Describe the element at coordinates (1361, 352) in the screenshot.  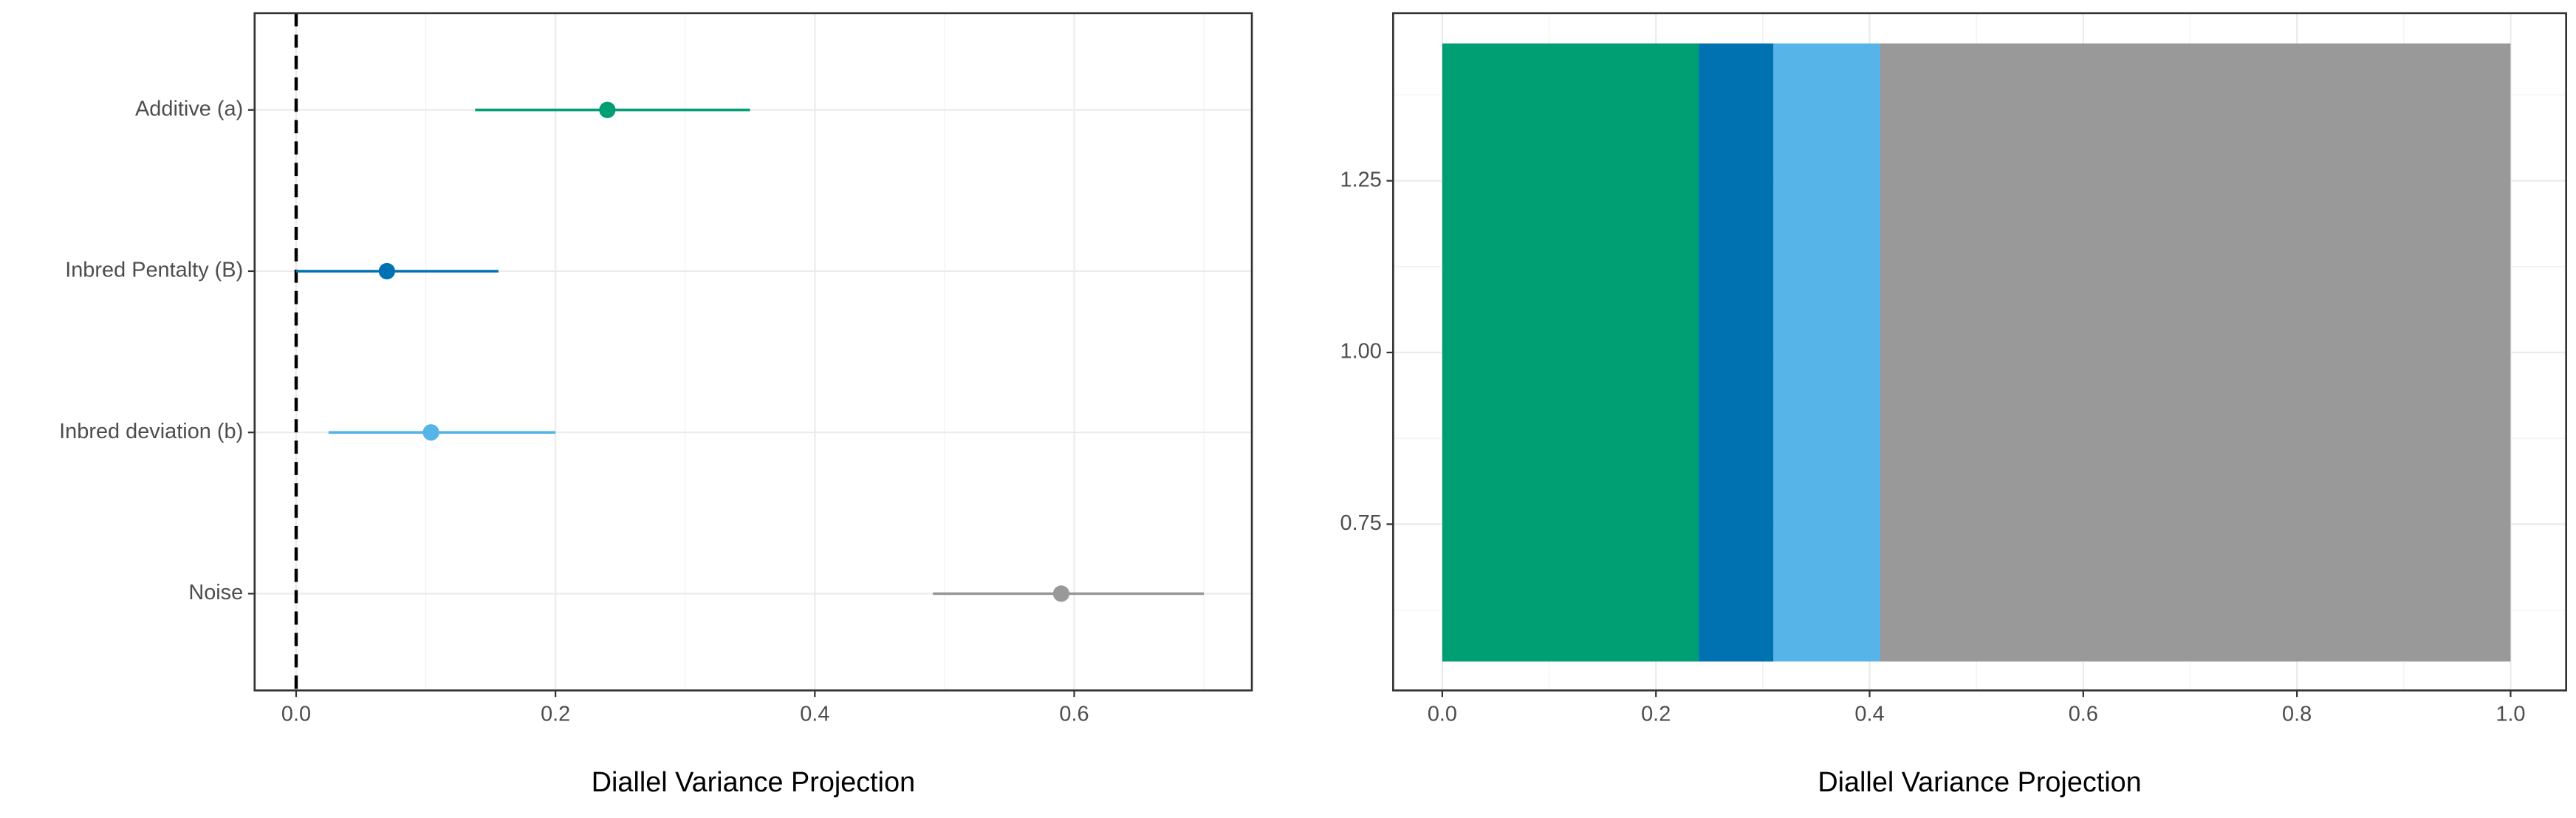
I see `y-tick-label: 1.00` at that location.